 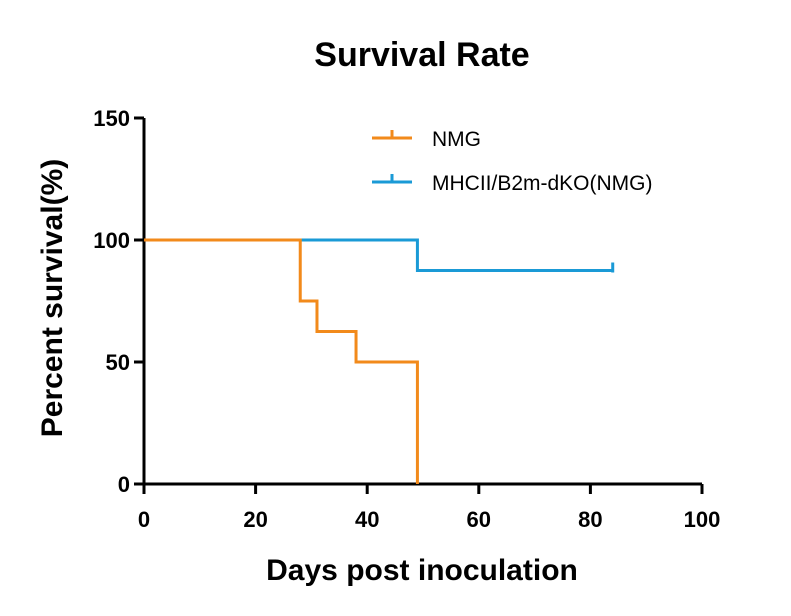 I want to click on y-tick-label: 100, so click(x=111, y=240).